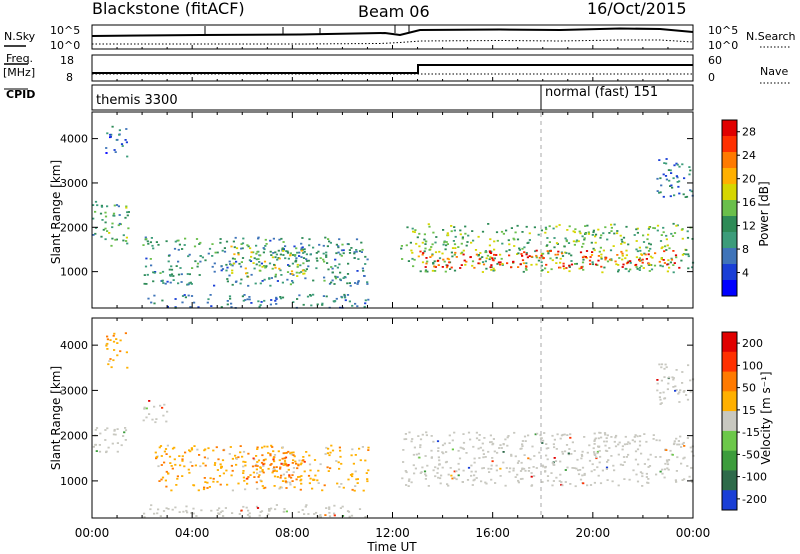 This screenshot has height=554, width=800. What do you see at coordinates (745, 273) in the screenshot?
I see `power-colorbar-tick-label: 4` at bounding box center [745, 273].